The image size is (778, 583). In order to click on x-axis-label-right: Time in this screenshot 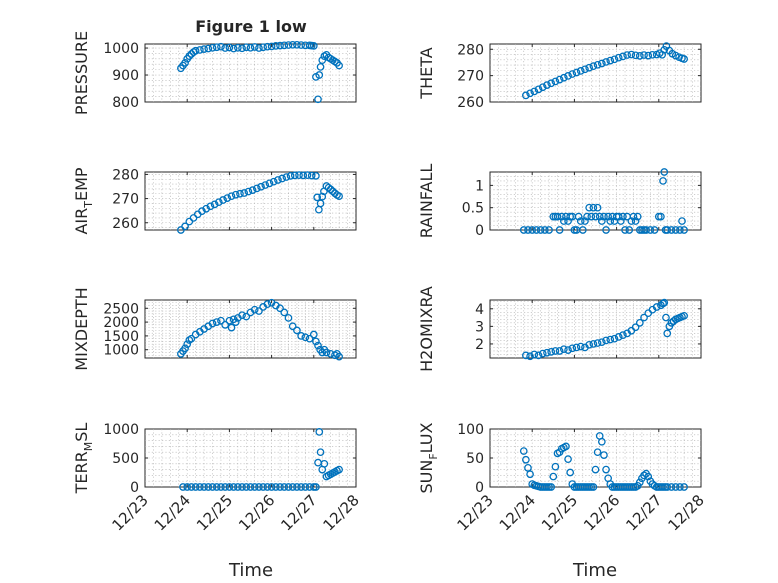, I will do `click(594, 570)`.